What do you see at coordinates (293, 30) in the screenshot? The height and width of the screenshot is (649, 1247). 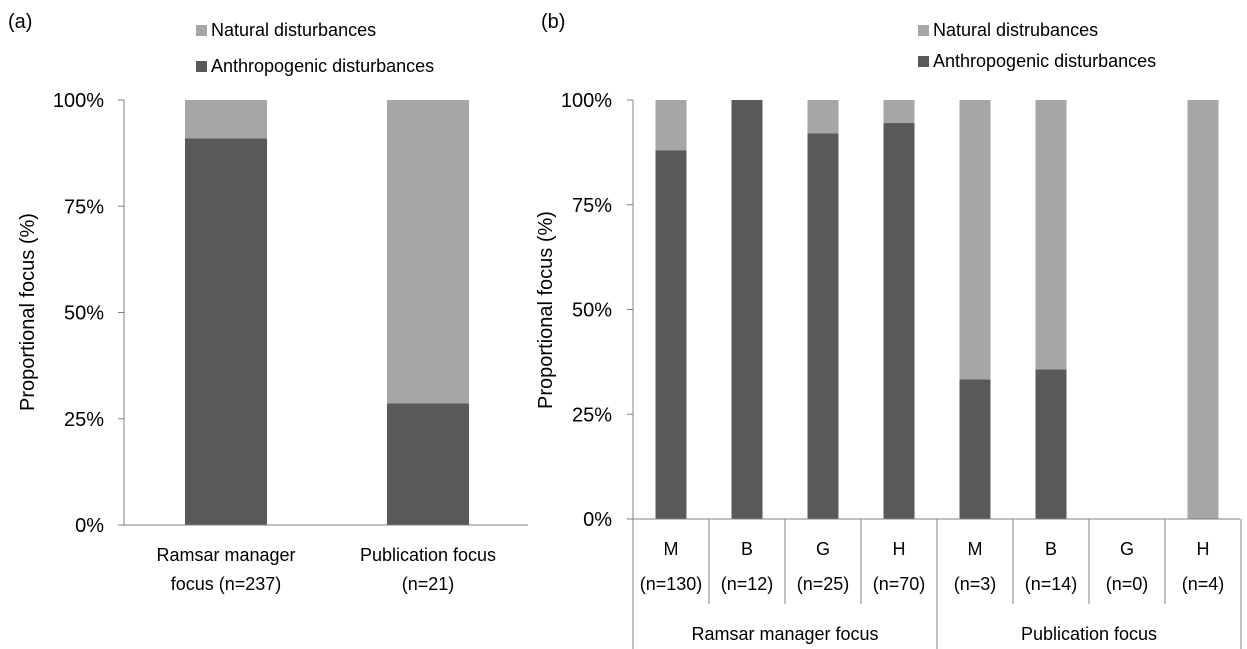 I see `legend-label-natural: Natural disturbances` at bounding box center [293, 30].